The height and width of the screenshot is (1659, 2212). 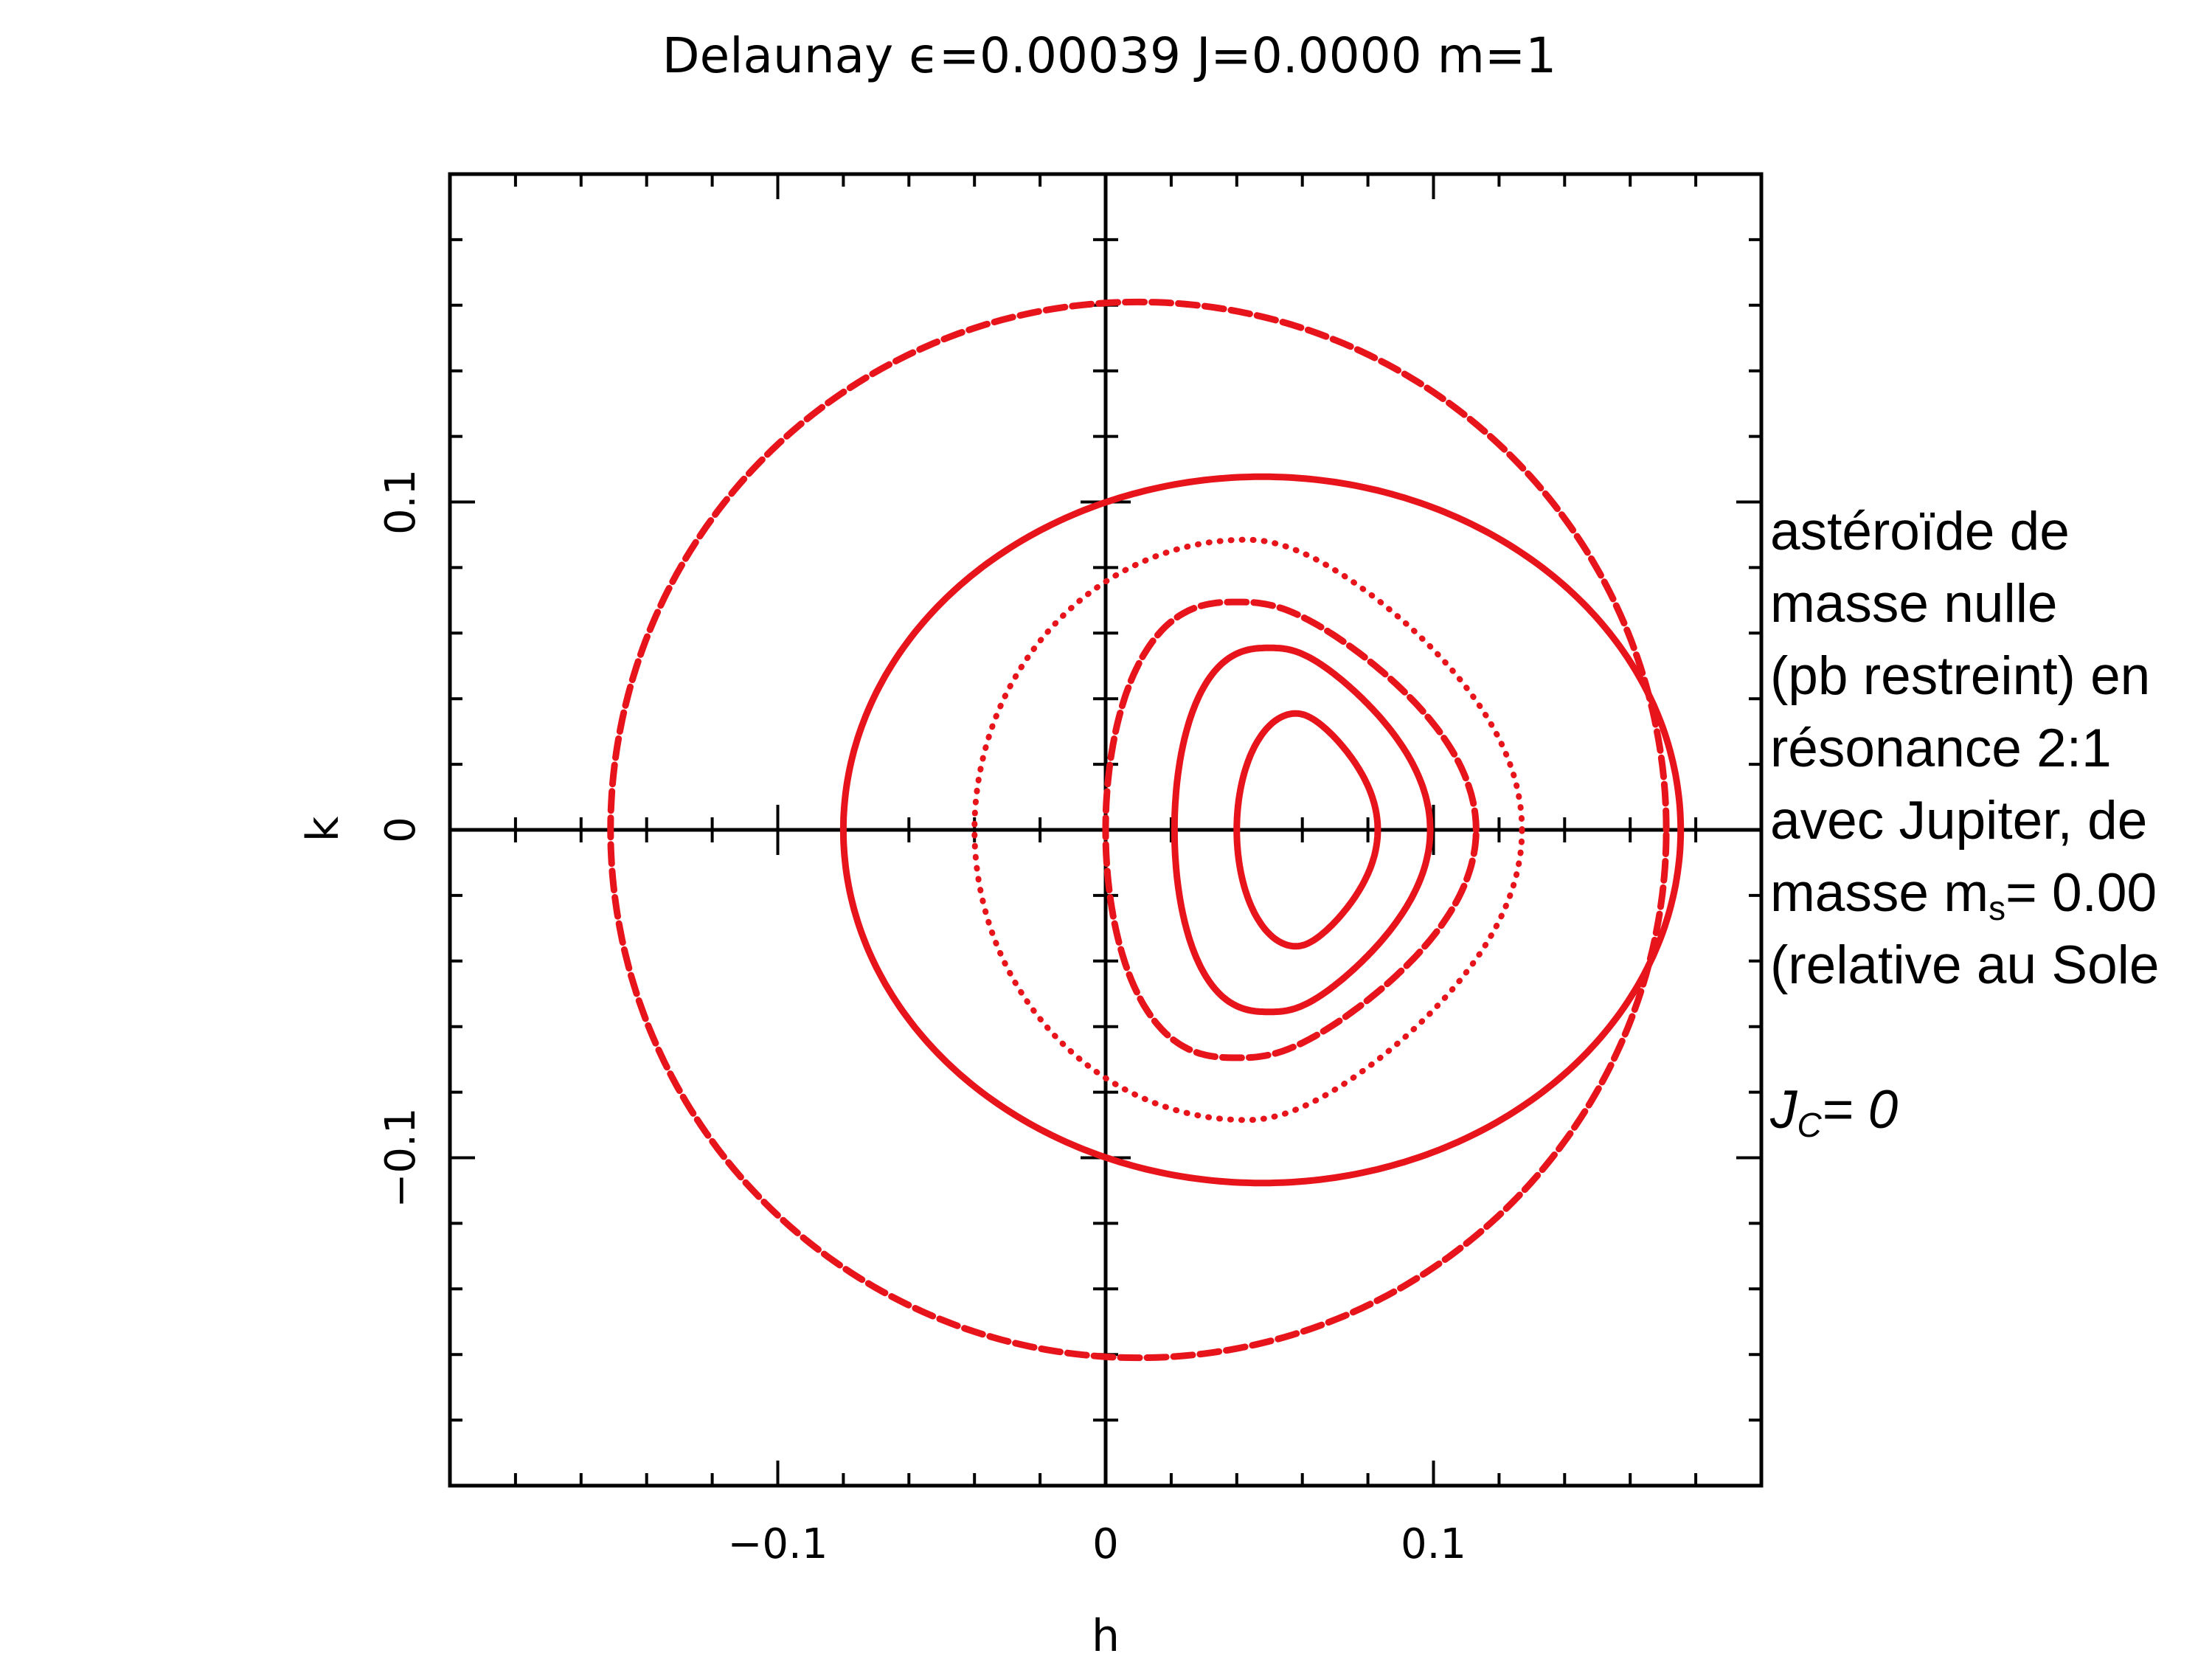 What do you see at coordinates (401, 1158) in the screenshot?
I see `y-tick-label: −0.1` at bounding box center [401, 1158].